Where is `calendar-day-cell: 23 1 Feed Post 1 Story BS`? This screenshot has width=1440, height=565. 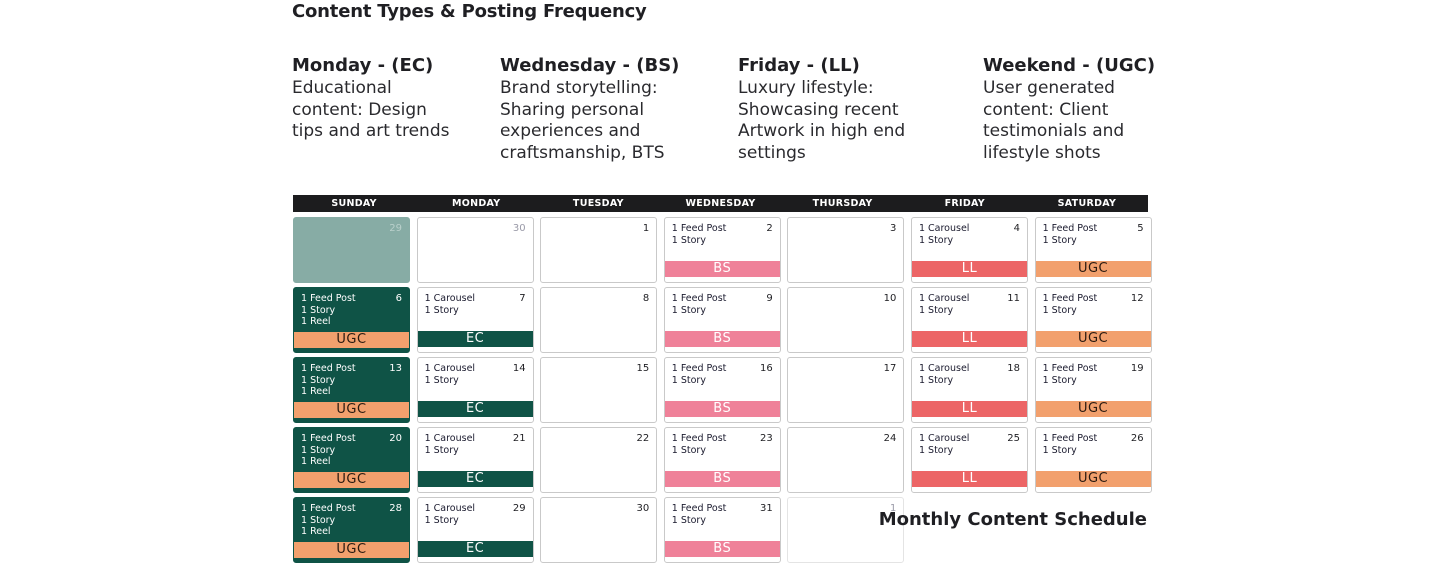
calendar-day-cell: 23 1 Feed Post 1 Story BS is located at coordinates (722, 460).